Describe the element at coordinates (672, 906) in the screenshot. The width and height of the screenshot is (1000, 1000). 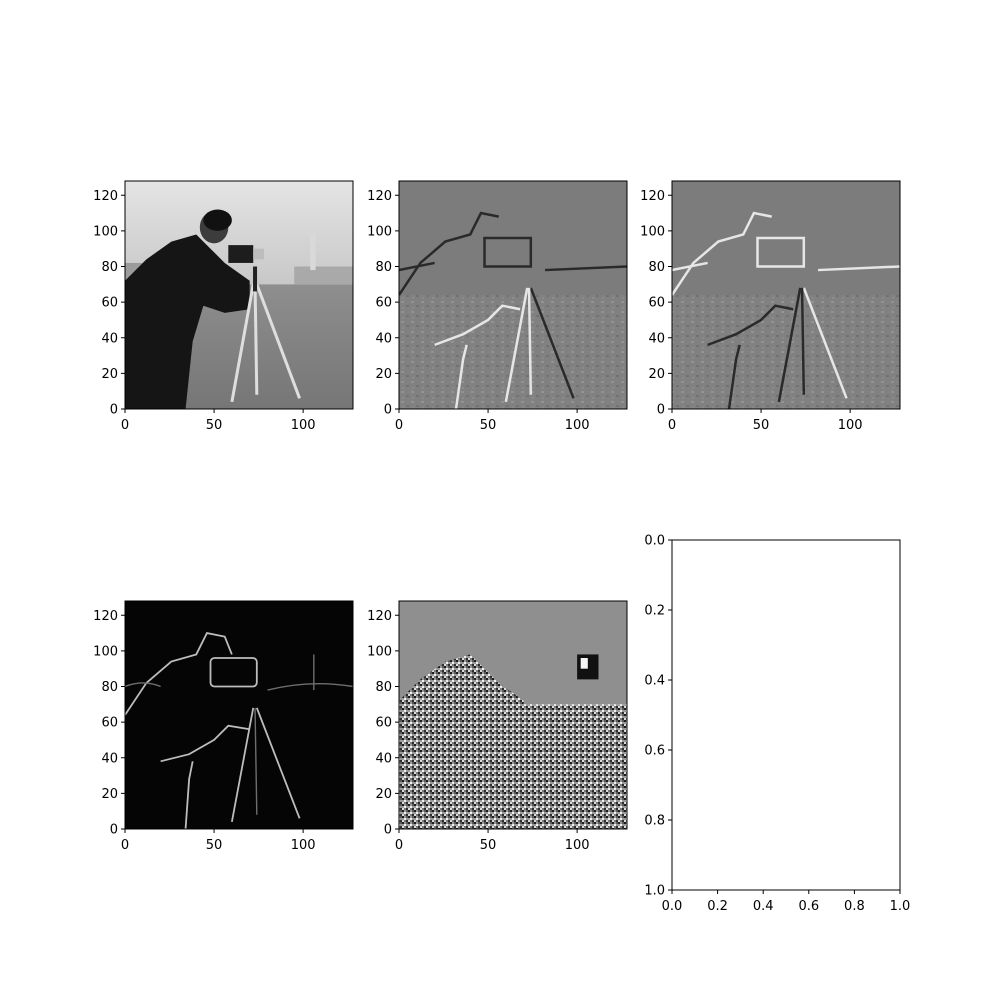
I see `x-tick-label: 0.0` at that location.